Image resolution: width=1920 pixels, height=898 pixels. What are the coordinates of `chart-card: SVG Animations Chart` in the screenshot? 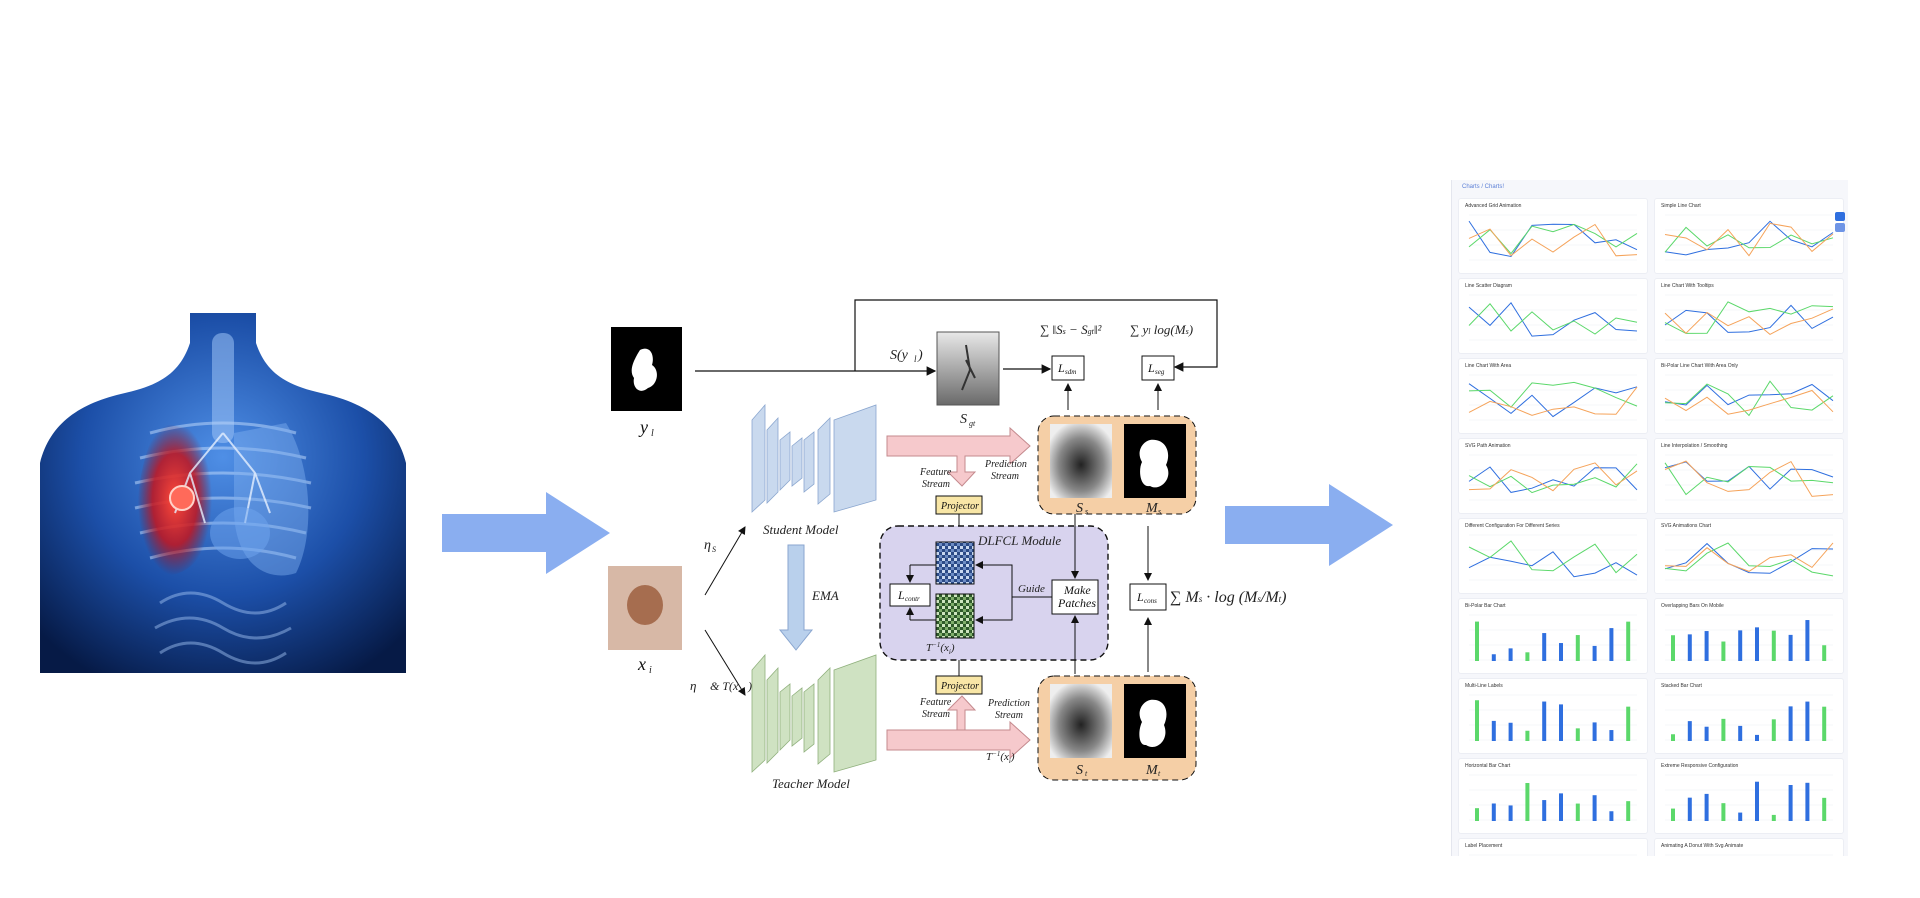 It's located at (1749, 556).